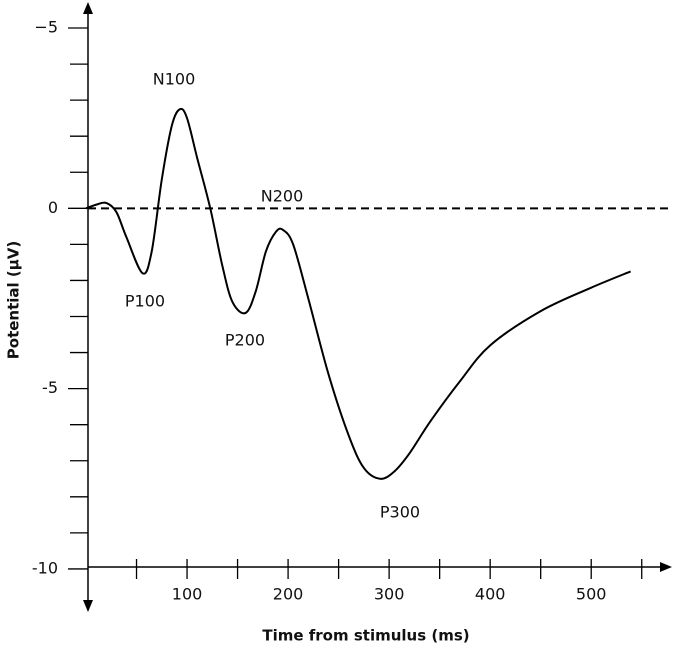 This screenshot has width=676, height=658. Describe the element at coordinates (174, 79) in the screenshot. I see `peak-label: N100` at that location.